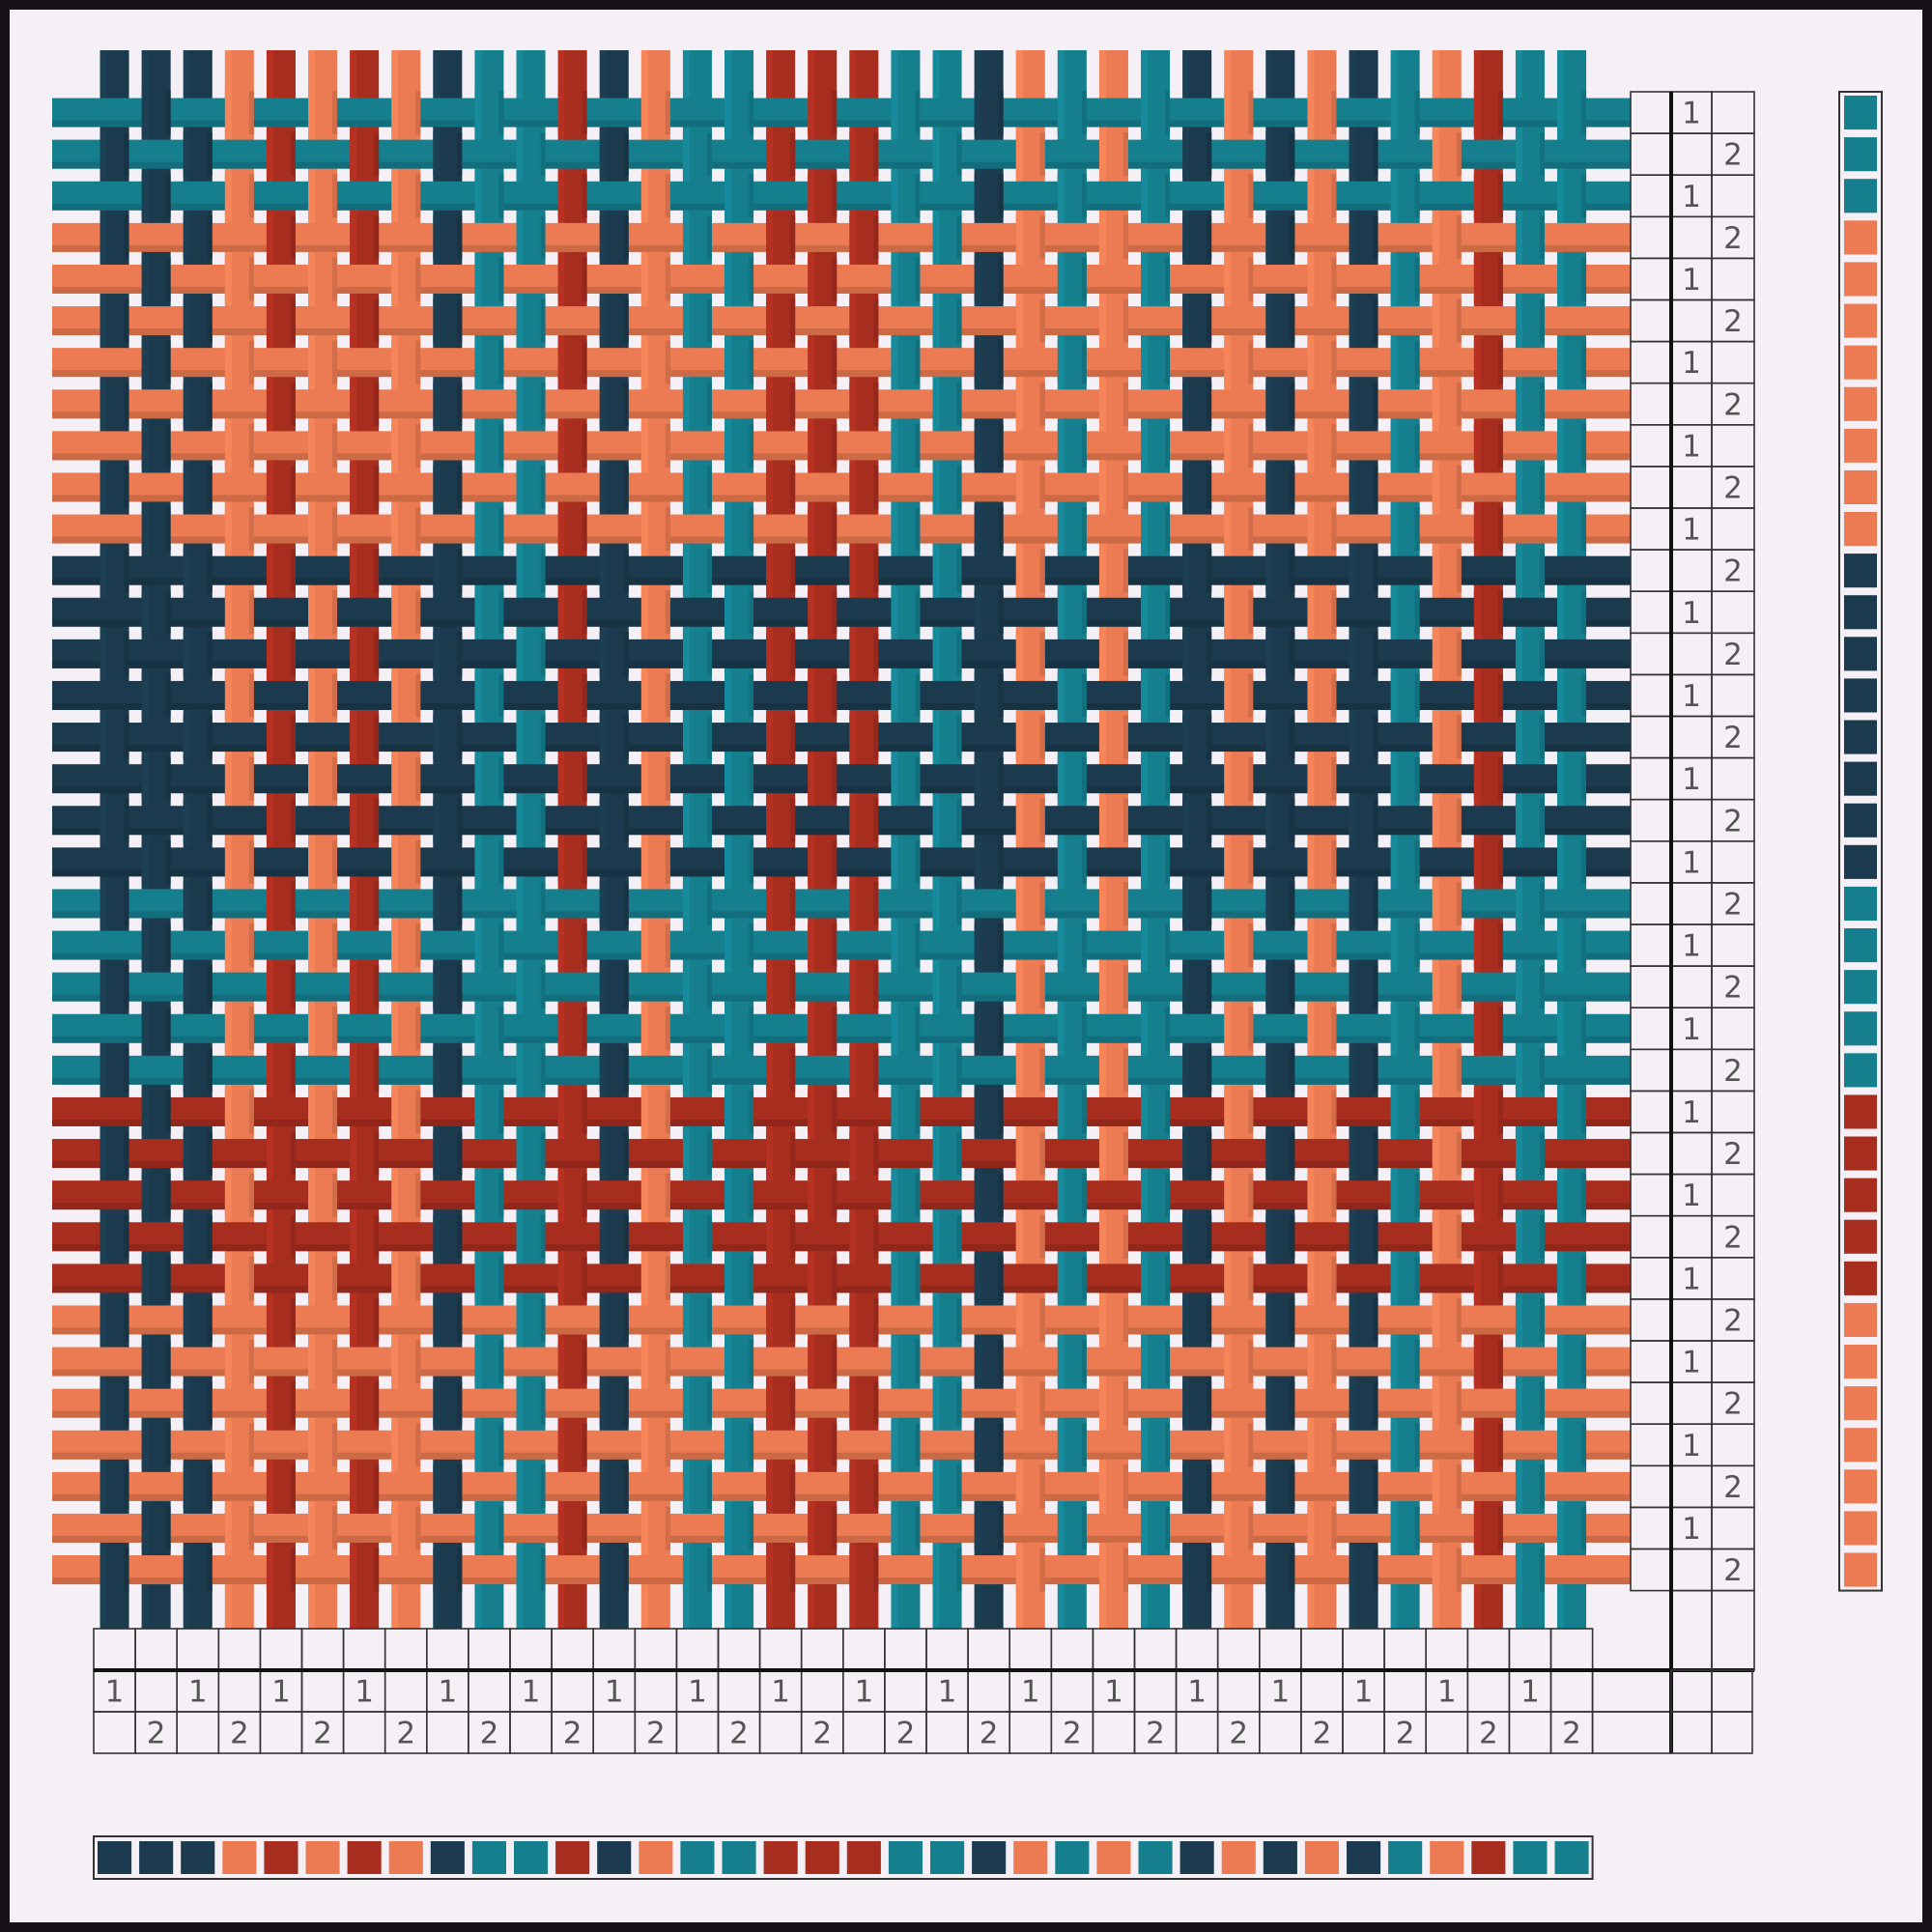  Describe the element at coordinates (843, 1857) in the screenshot. I see `warp-color-bar-frame` at that location.